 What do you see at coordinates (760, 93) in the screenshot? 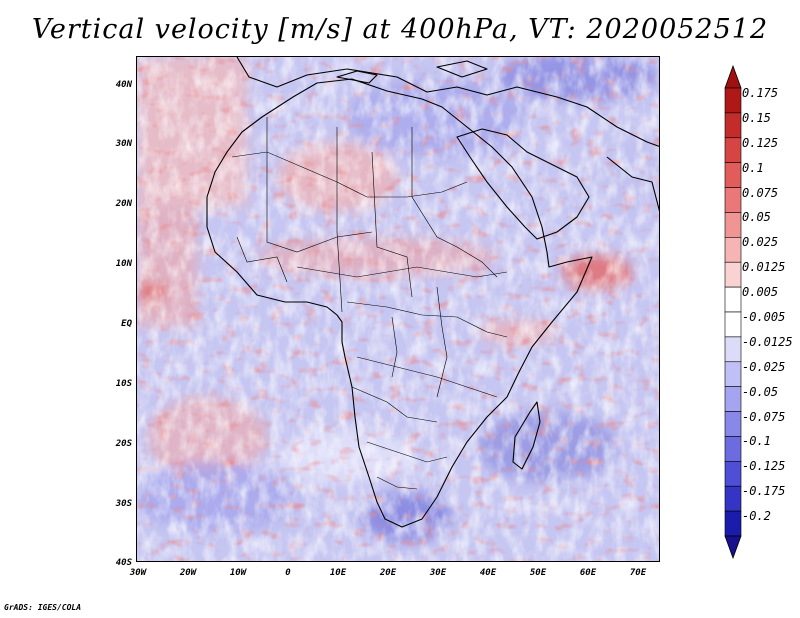
I see `colorbar-label: 0.175` at bounding box center [760, 93].